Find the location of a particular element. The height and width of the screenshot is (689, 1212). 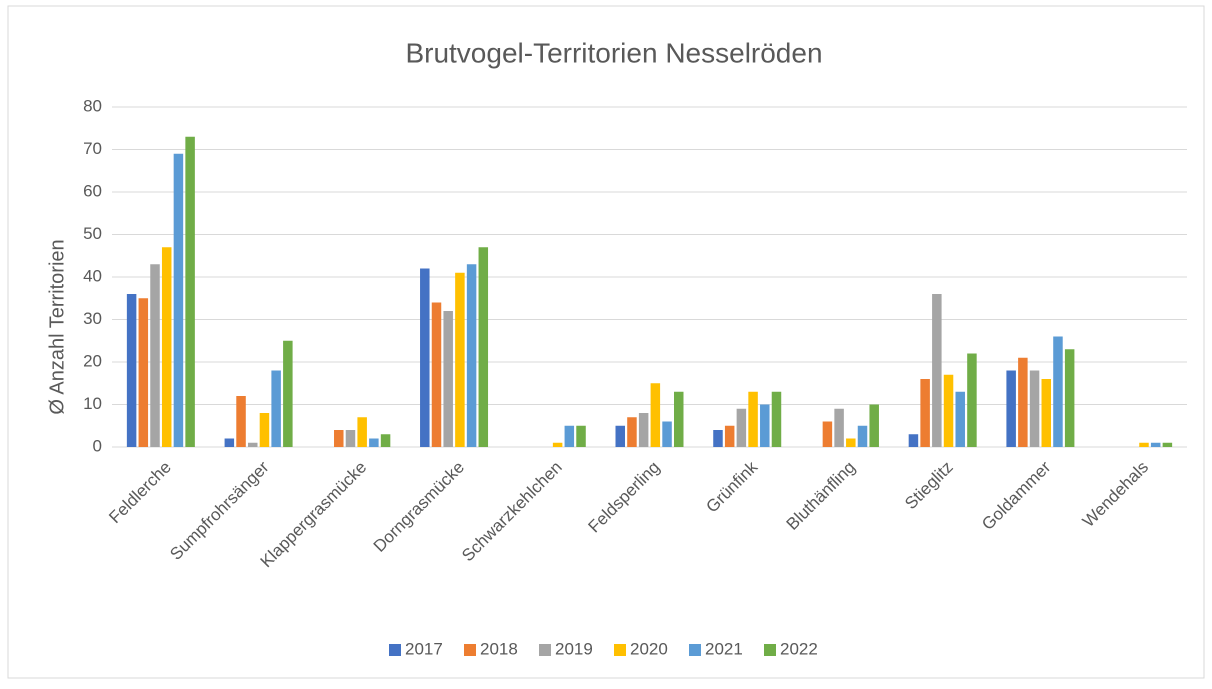

chart-title: Brutvogel-Territorien Nesselröden is located at coordinates (613, 52).